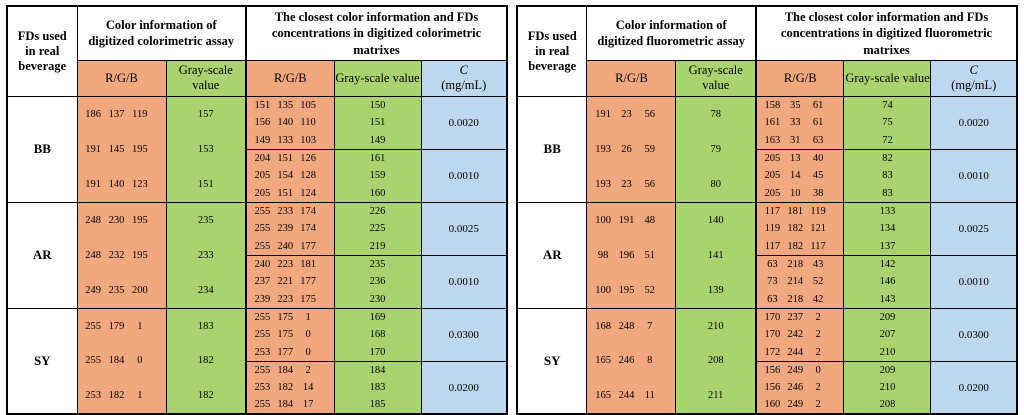  Describe the element at coordinates (122, 361) in the screenshot. I see `assay-rgb-values: 255 179 1 255 184 0 253 182 1` at that location.